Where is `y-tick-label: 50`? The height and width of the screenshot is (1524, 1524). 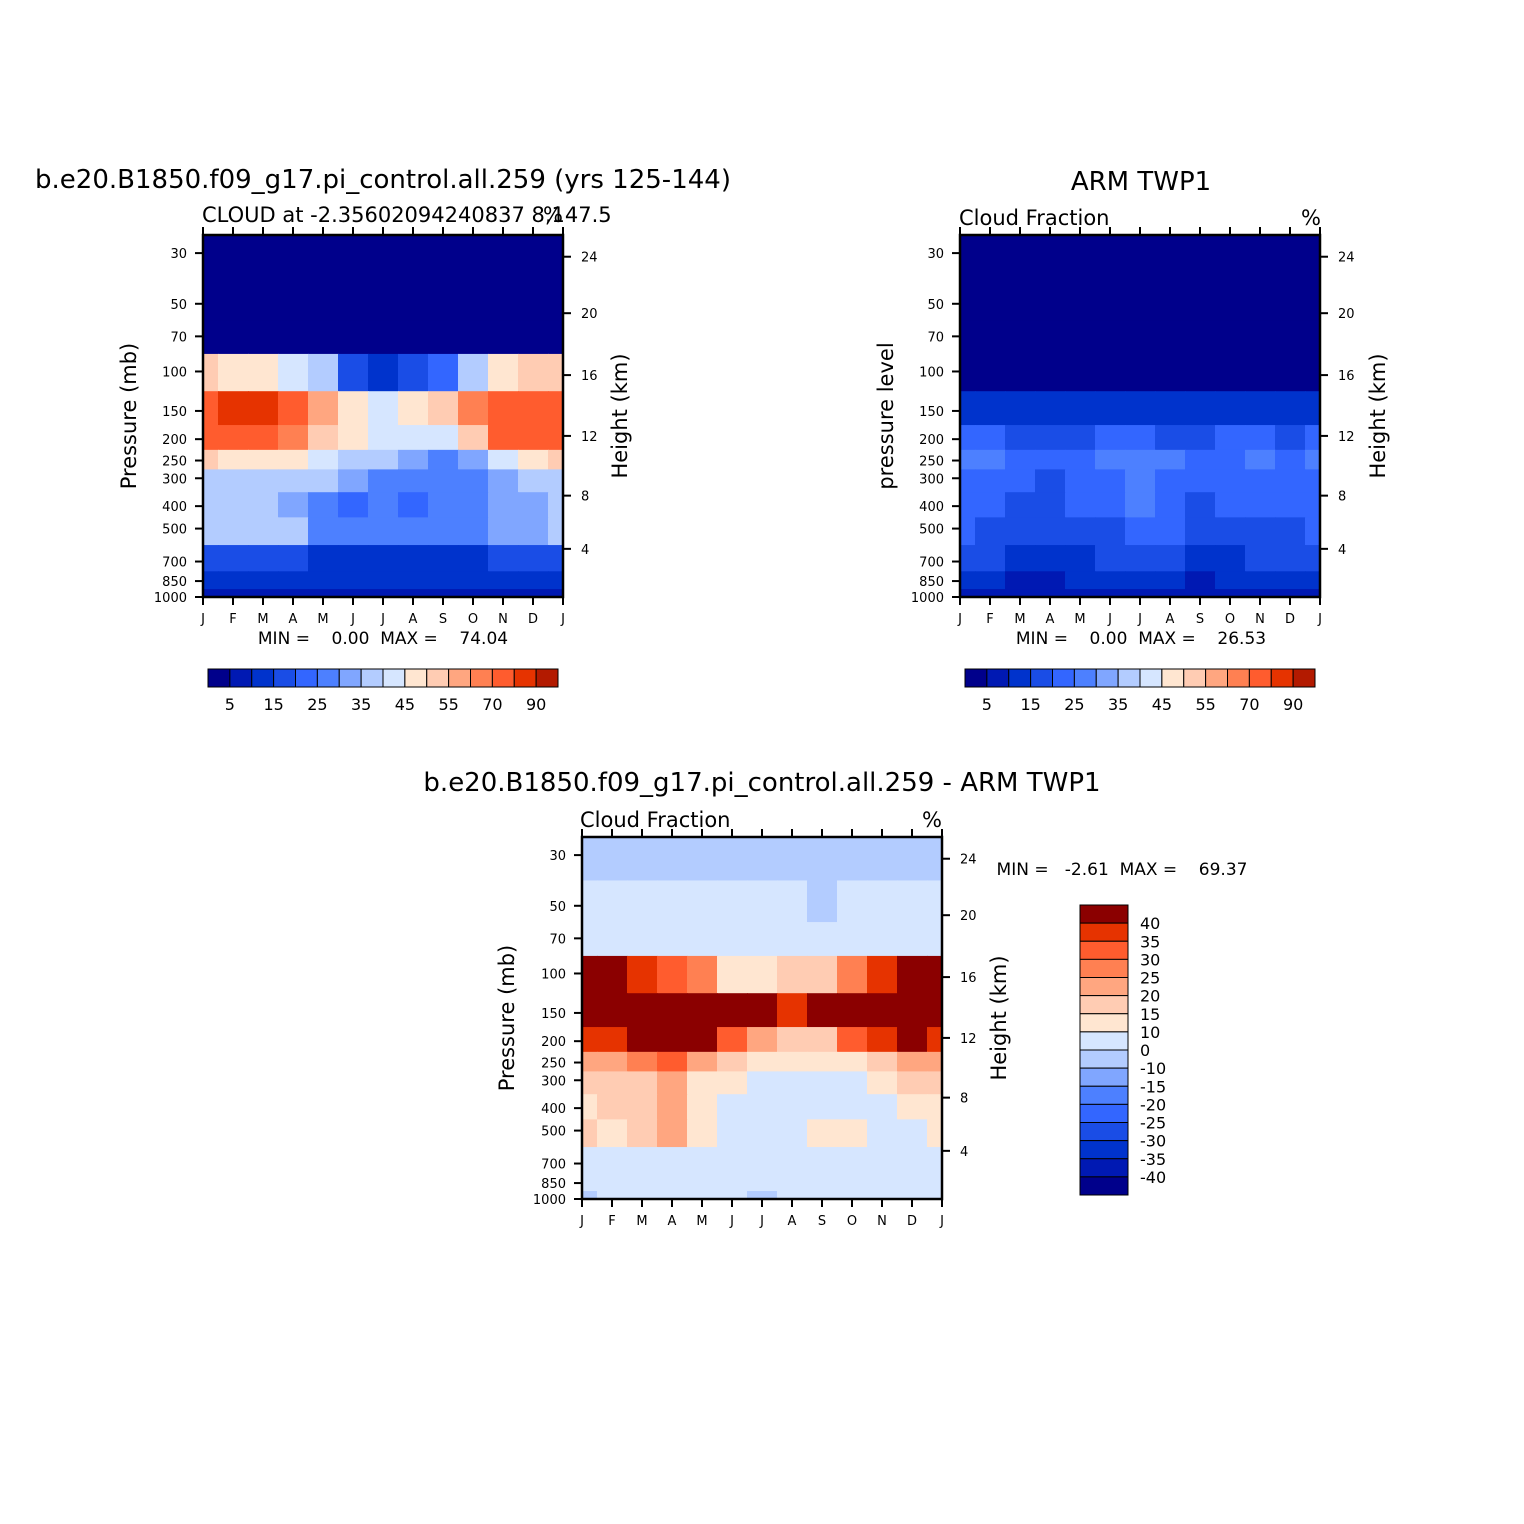
y-tick-label: 50 is located at coordinates (935, 305).